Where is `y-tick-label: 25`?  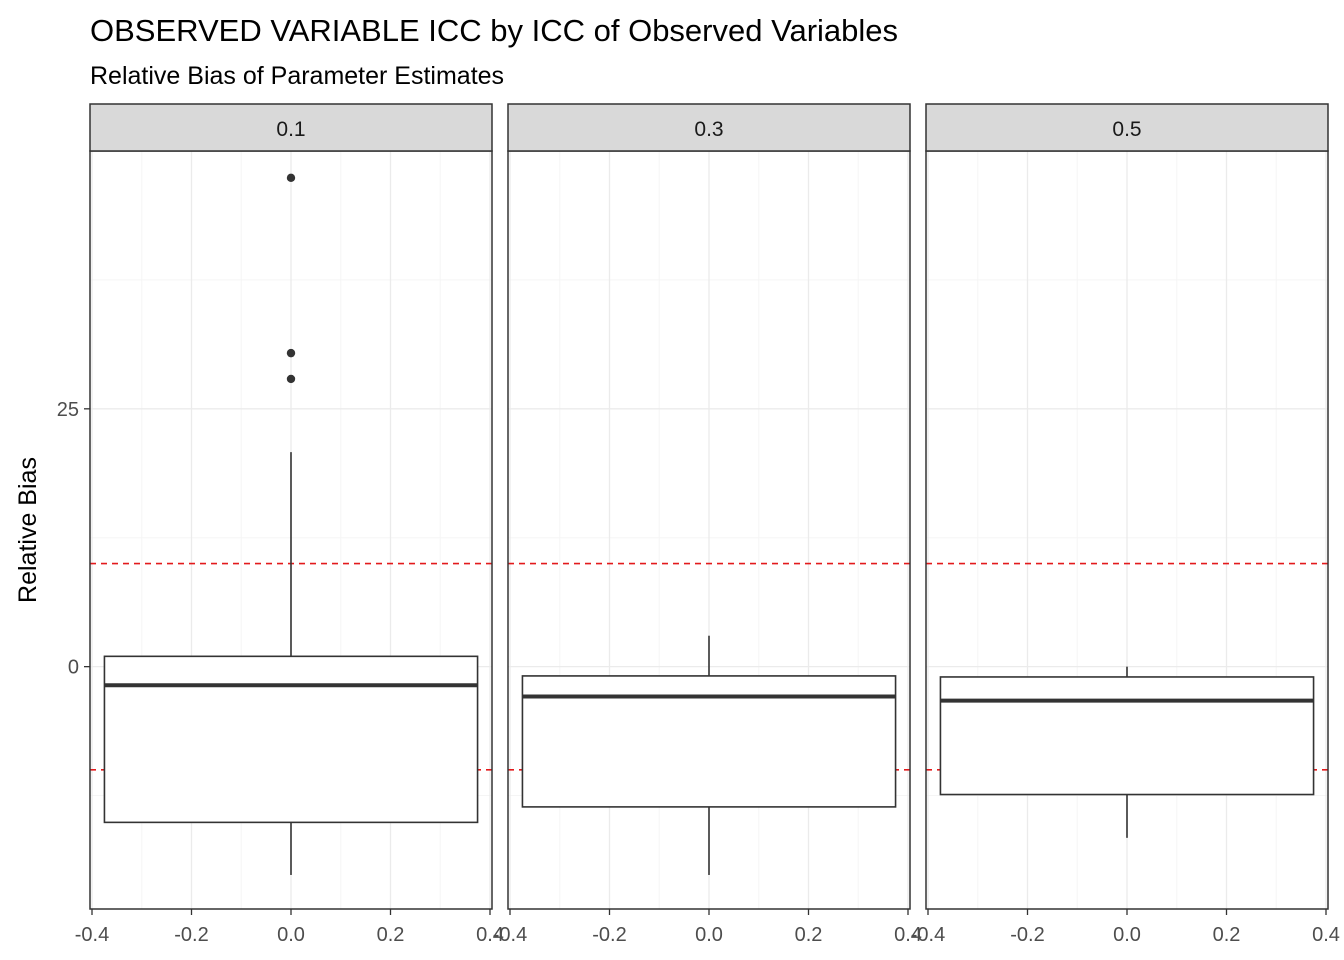
y-tick-label: 25 is located at coordinates (68, 410).